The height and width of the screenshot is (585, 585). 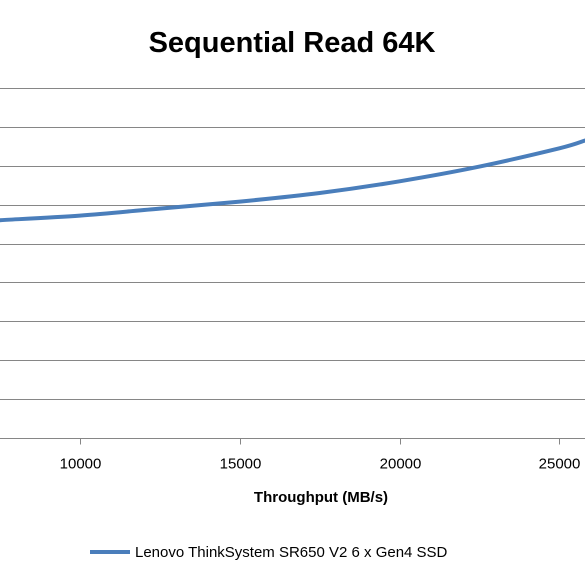 I want to click on chart-title: Sequential Read 64K, so click(x=292, y=43).